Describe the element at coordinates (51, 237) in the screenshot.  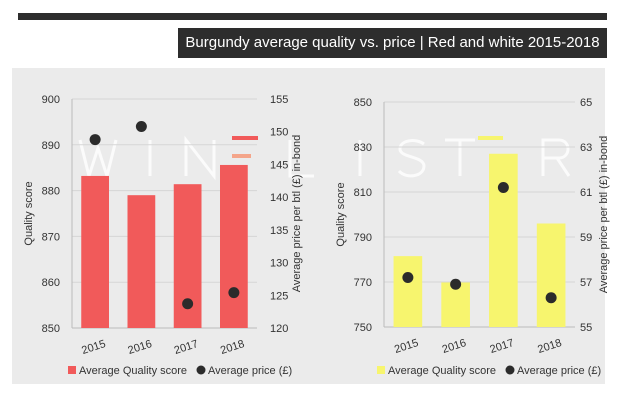
I see `y-tick-label: 870` at that location.